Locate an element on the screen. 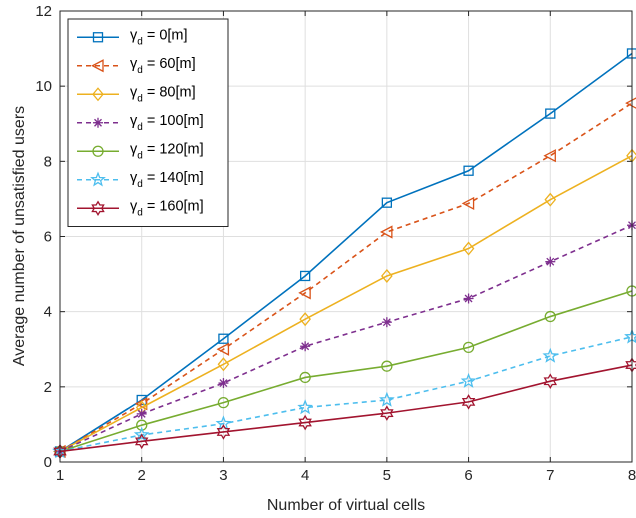  legend-label: γd = 80[m] is located at coordinates (163, 94).